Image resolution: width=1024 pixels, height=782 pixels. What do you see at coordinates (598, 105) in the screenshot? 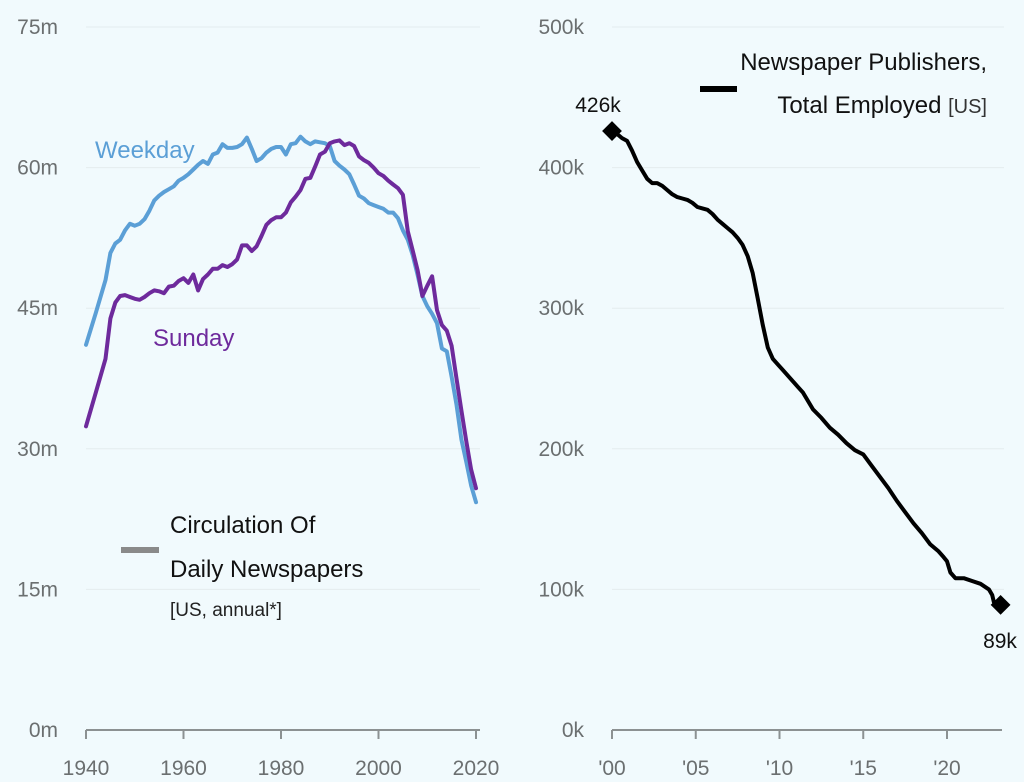
I see `annotation-start-value: 426k` at bounding box center [598, 105].